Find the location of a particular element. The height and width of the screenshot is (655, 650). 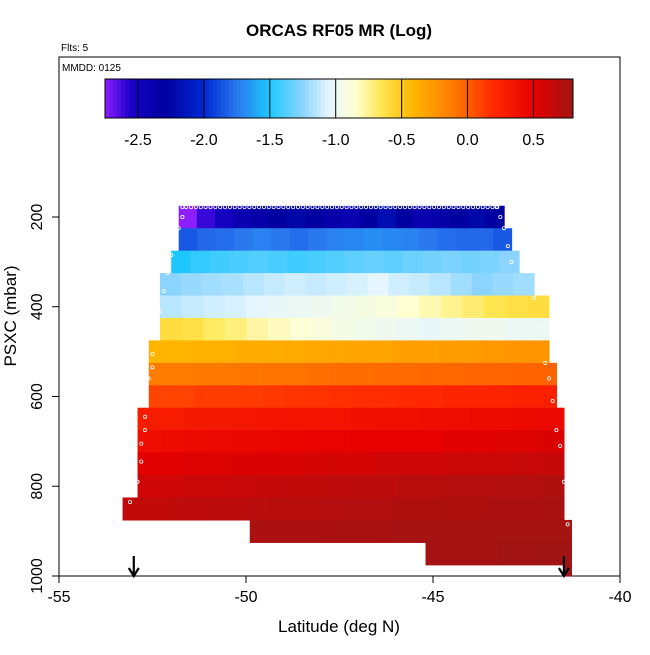

flight-arrow-head is located at coordinates (563, 573).